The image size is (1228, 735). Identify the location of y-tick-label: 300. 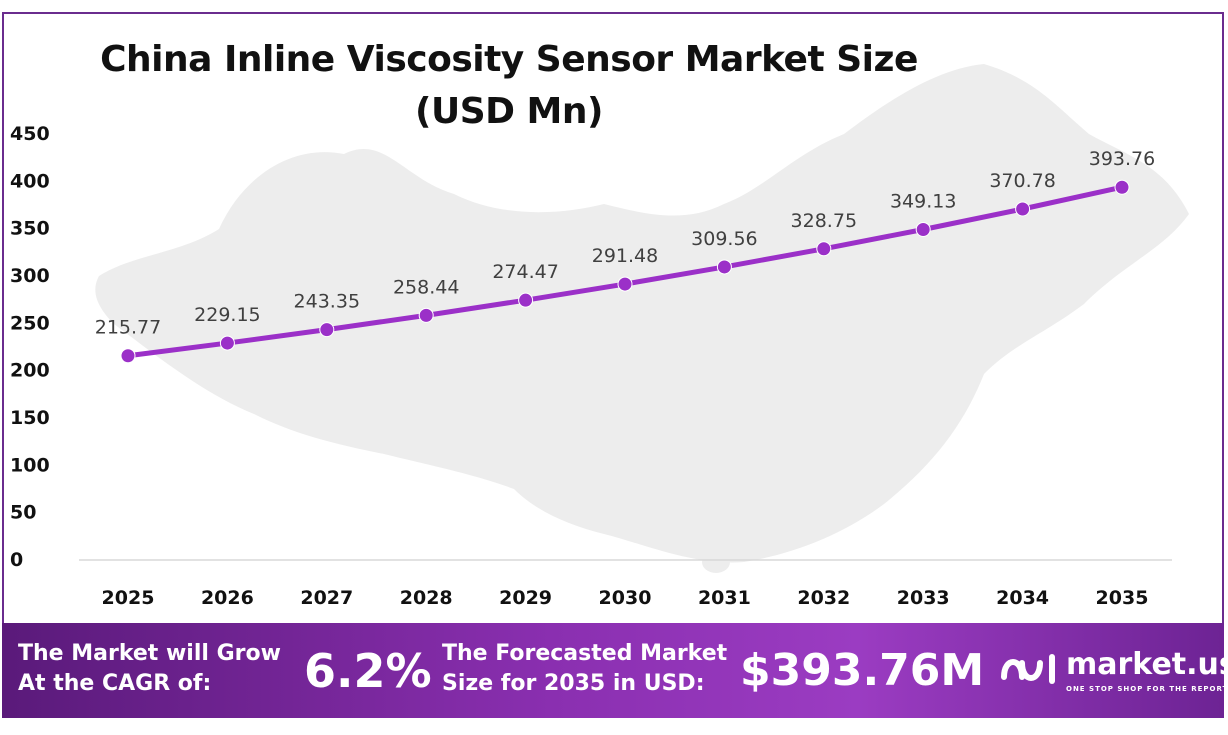
(30, 276).